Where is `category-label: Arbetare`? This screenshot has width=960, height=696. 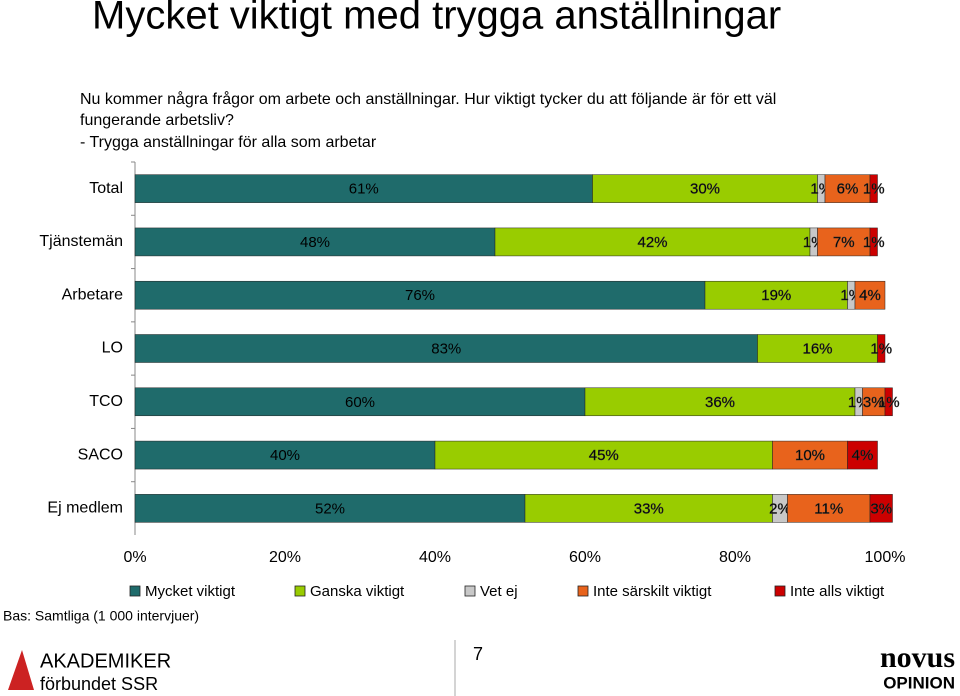
category-label: Arbetare is located at coordinates (92, 294).